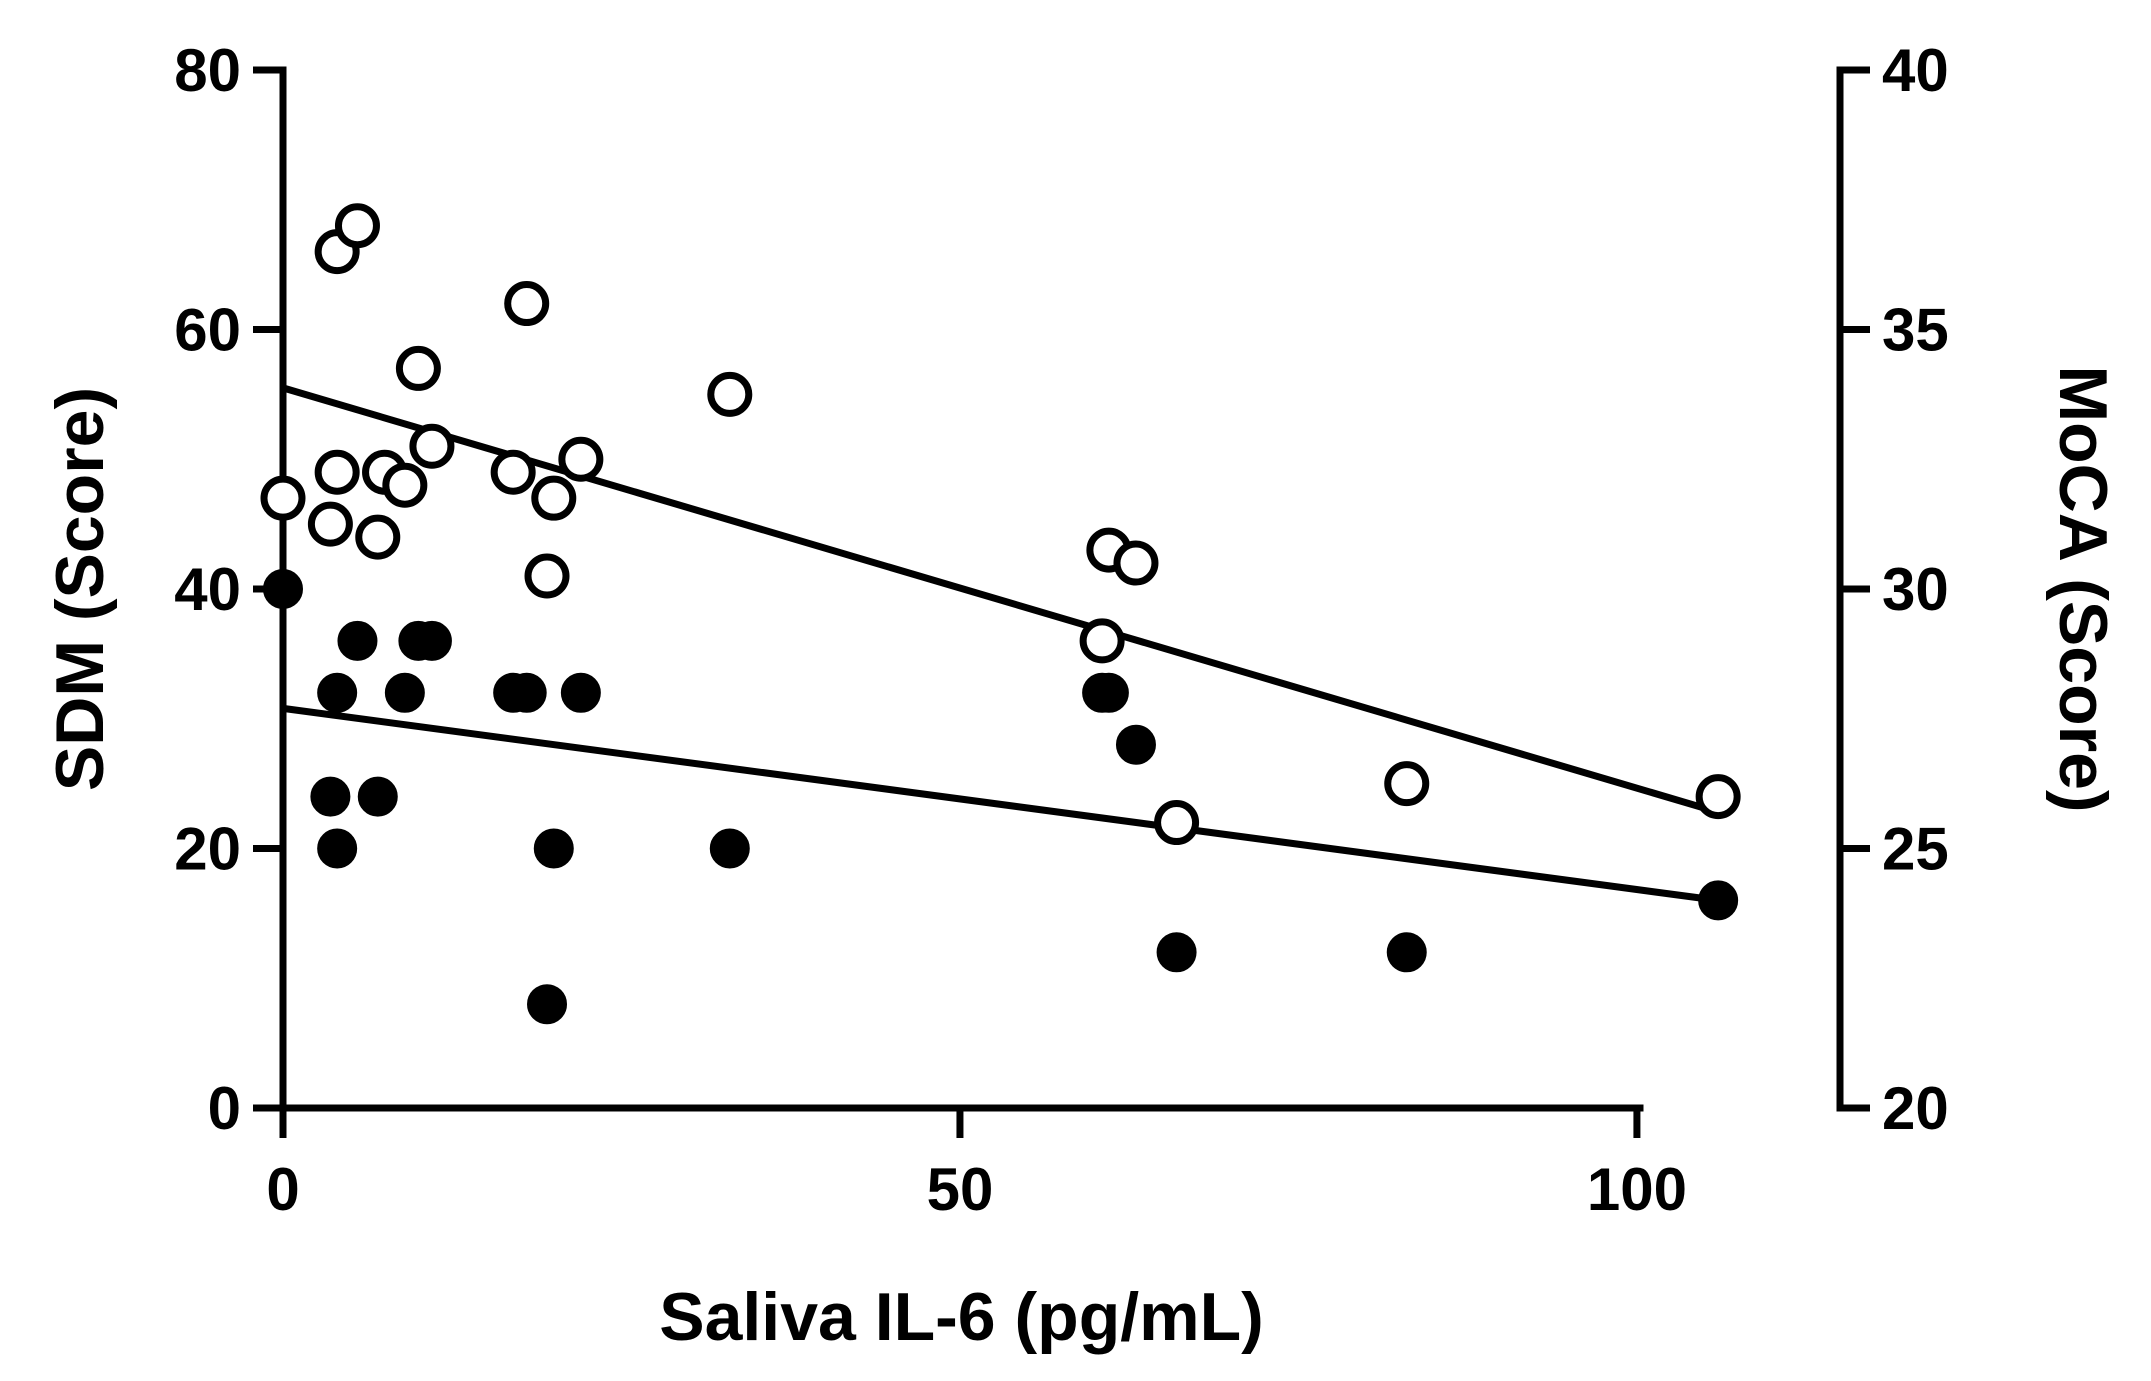 The height and width of the screenshot is (1381, 2151). I want to click on x-tick-label: 50, so click(960, 1189).